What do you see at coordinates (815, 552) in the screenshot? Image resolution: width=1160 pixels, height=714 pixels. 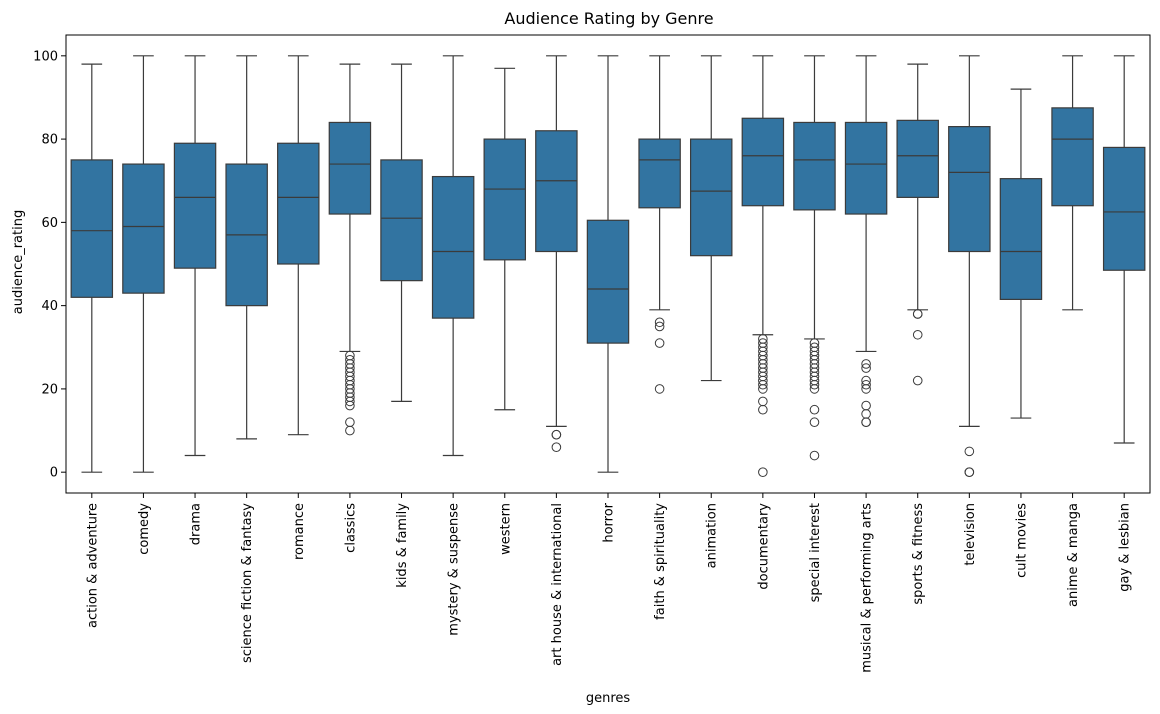 I see `x-tick-label: special interest` at bounding box center [815, 552].